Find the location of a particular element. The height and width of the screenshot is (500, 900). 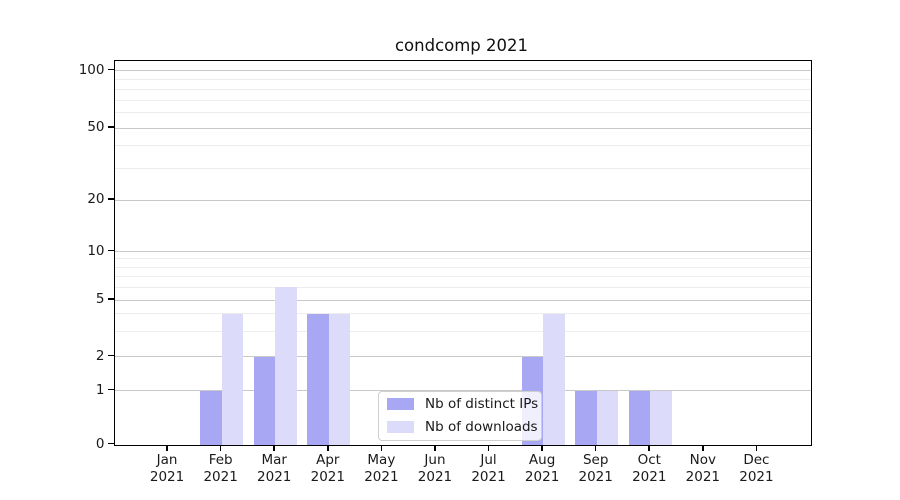

x-tick-month: Jan is located at coordinates (167, 459).